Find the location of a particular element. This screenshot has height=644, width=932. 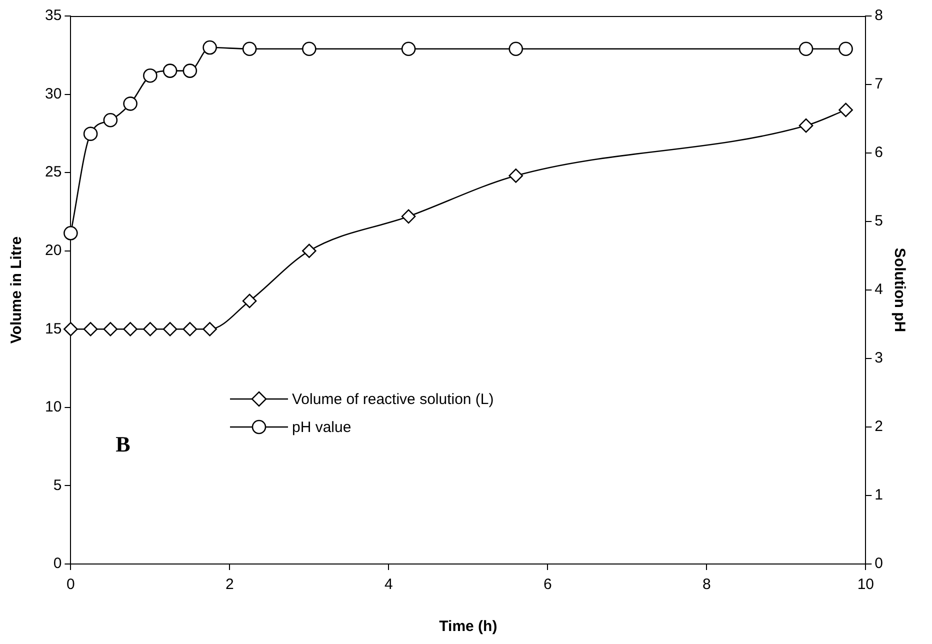

y2-axis-title: Solution pH is located at coordinates (899, 290).